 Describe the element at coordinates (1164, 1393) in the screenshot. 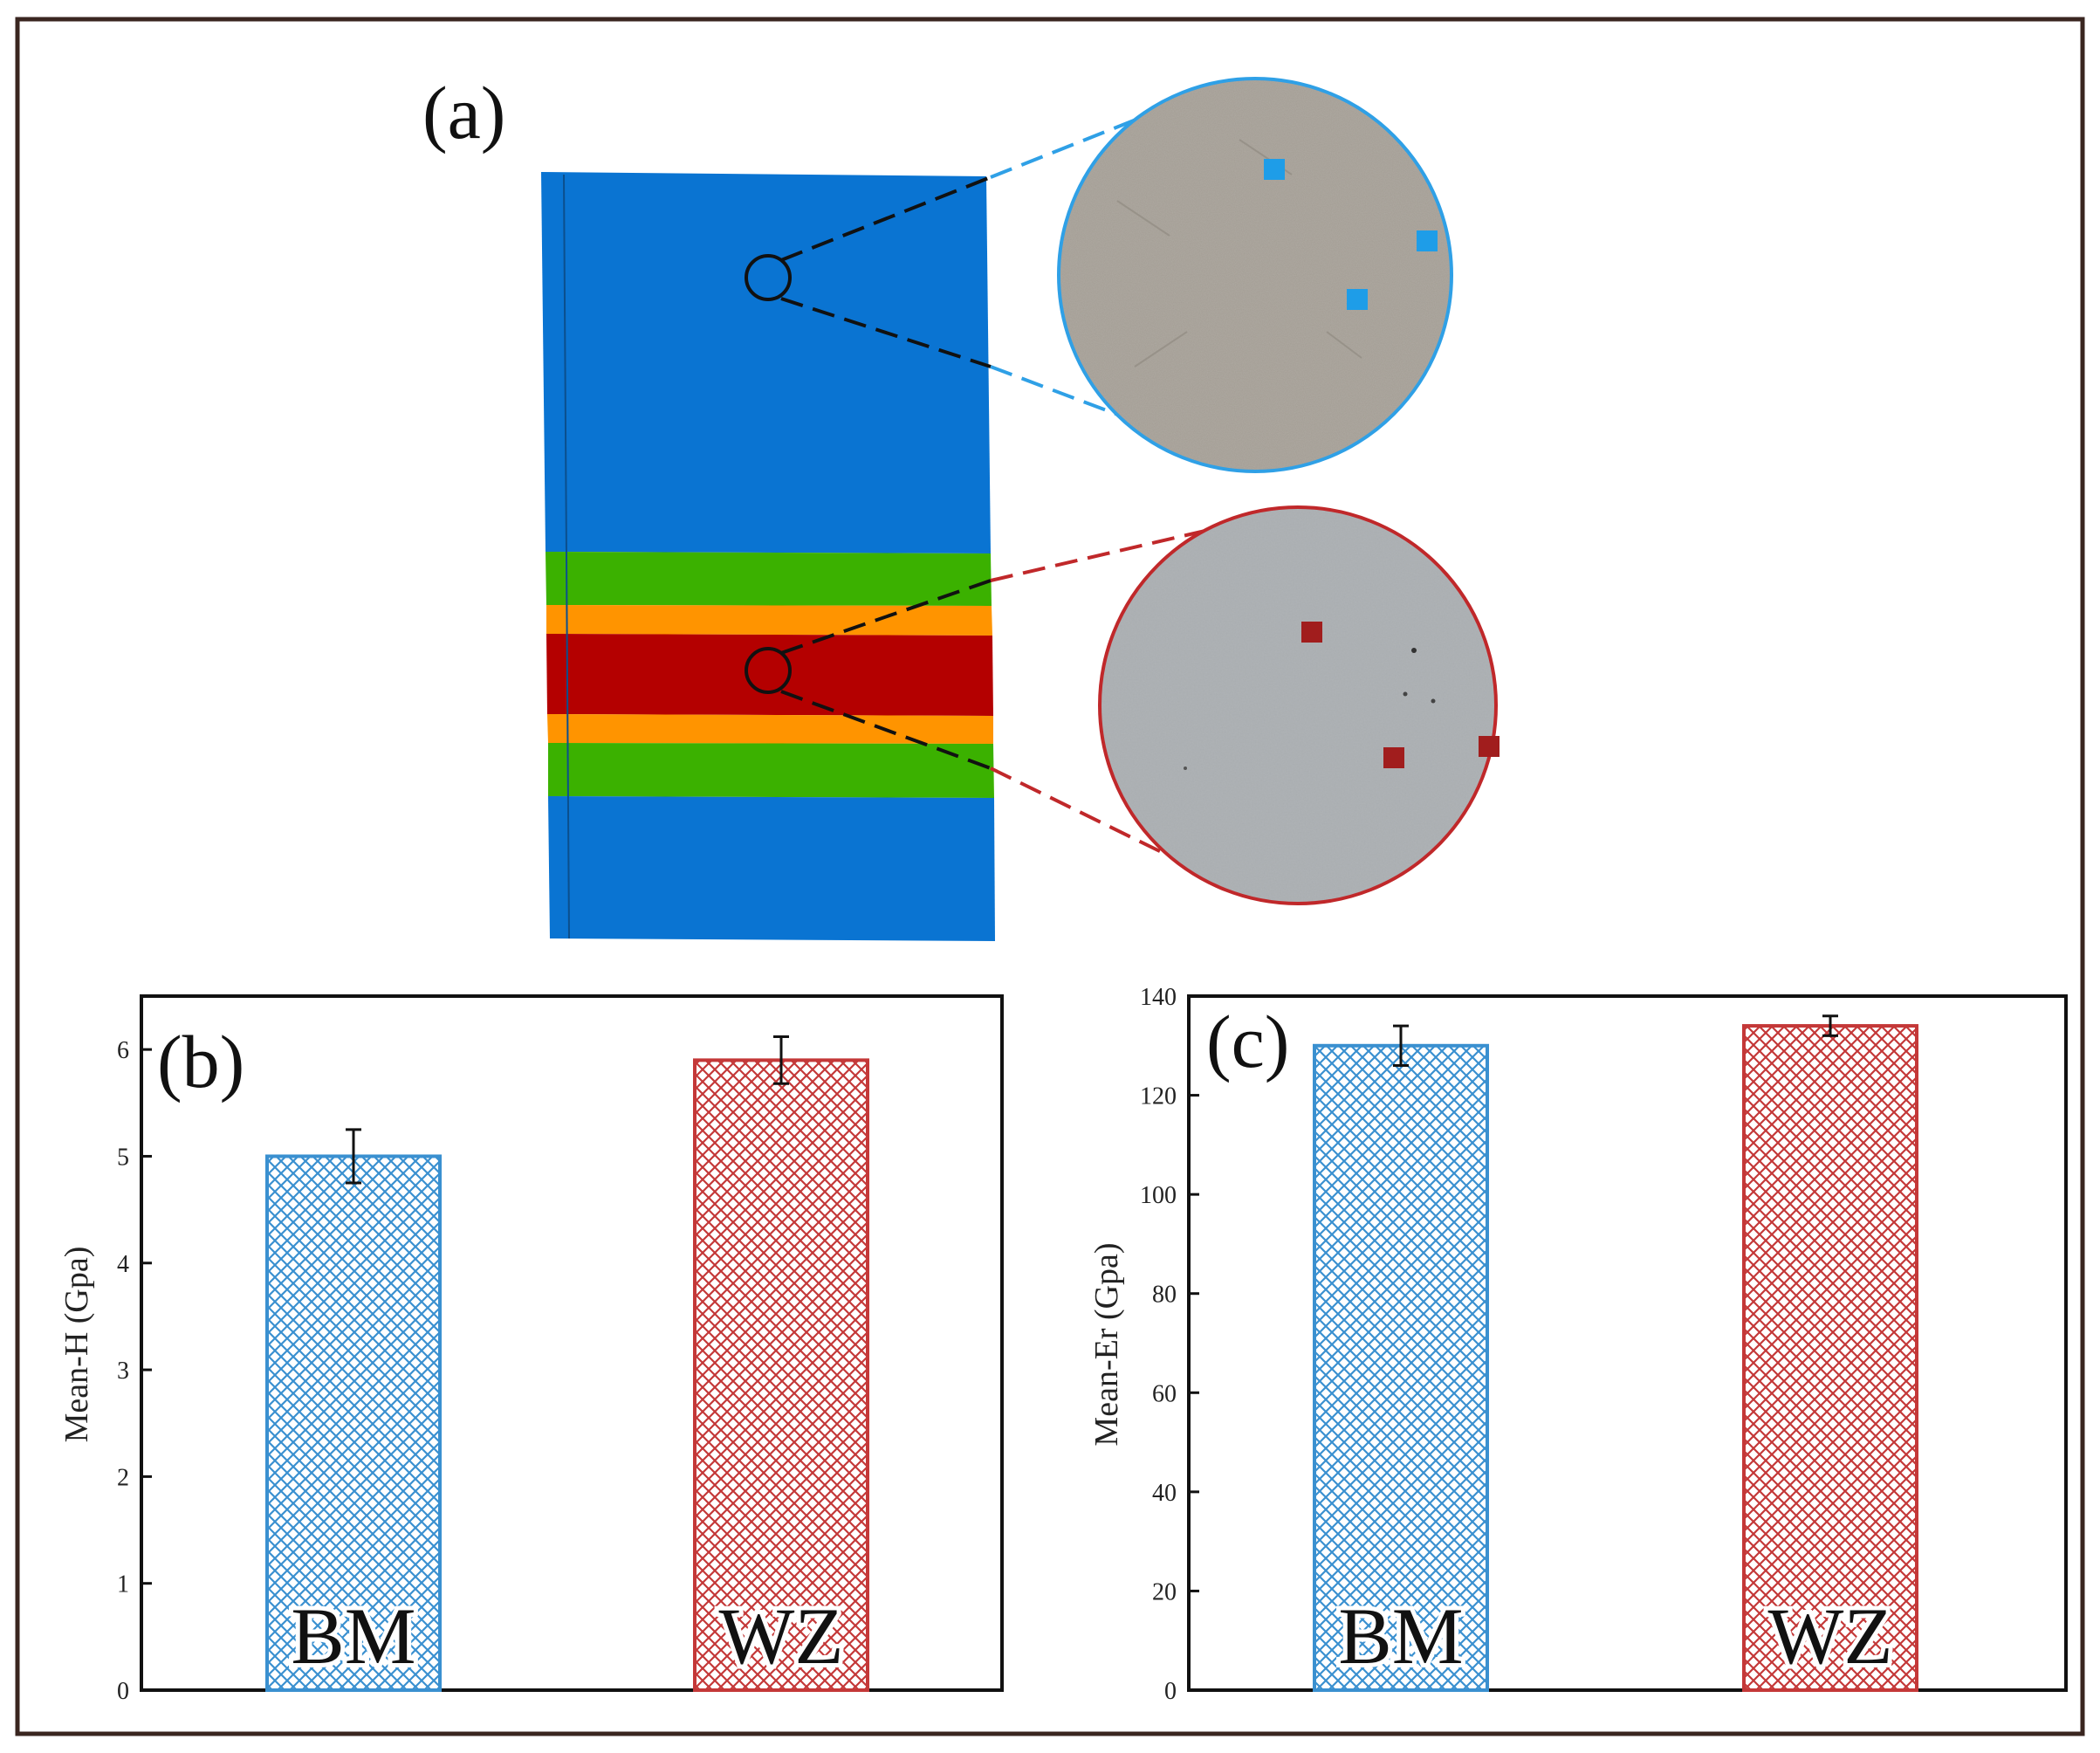

I see `y-tick-label: 60` at that location.